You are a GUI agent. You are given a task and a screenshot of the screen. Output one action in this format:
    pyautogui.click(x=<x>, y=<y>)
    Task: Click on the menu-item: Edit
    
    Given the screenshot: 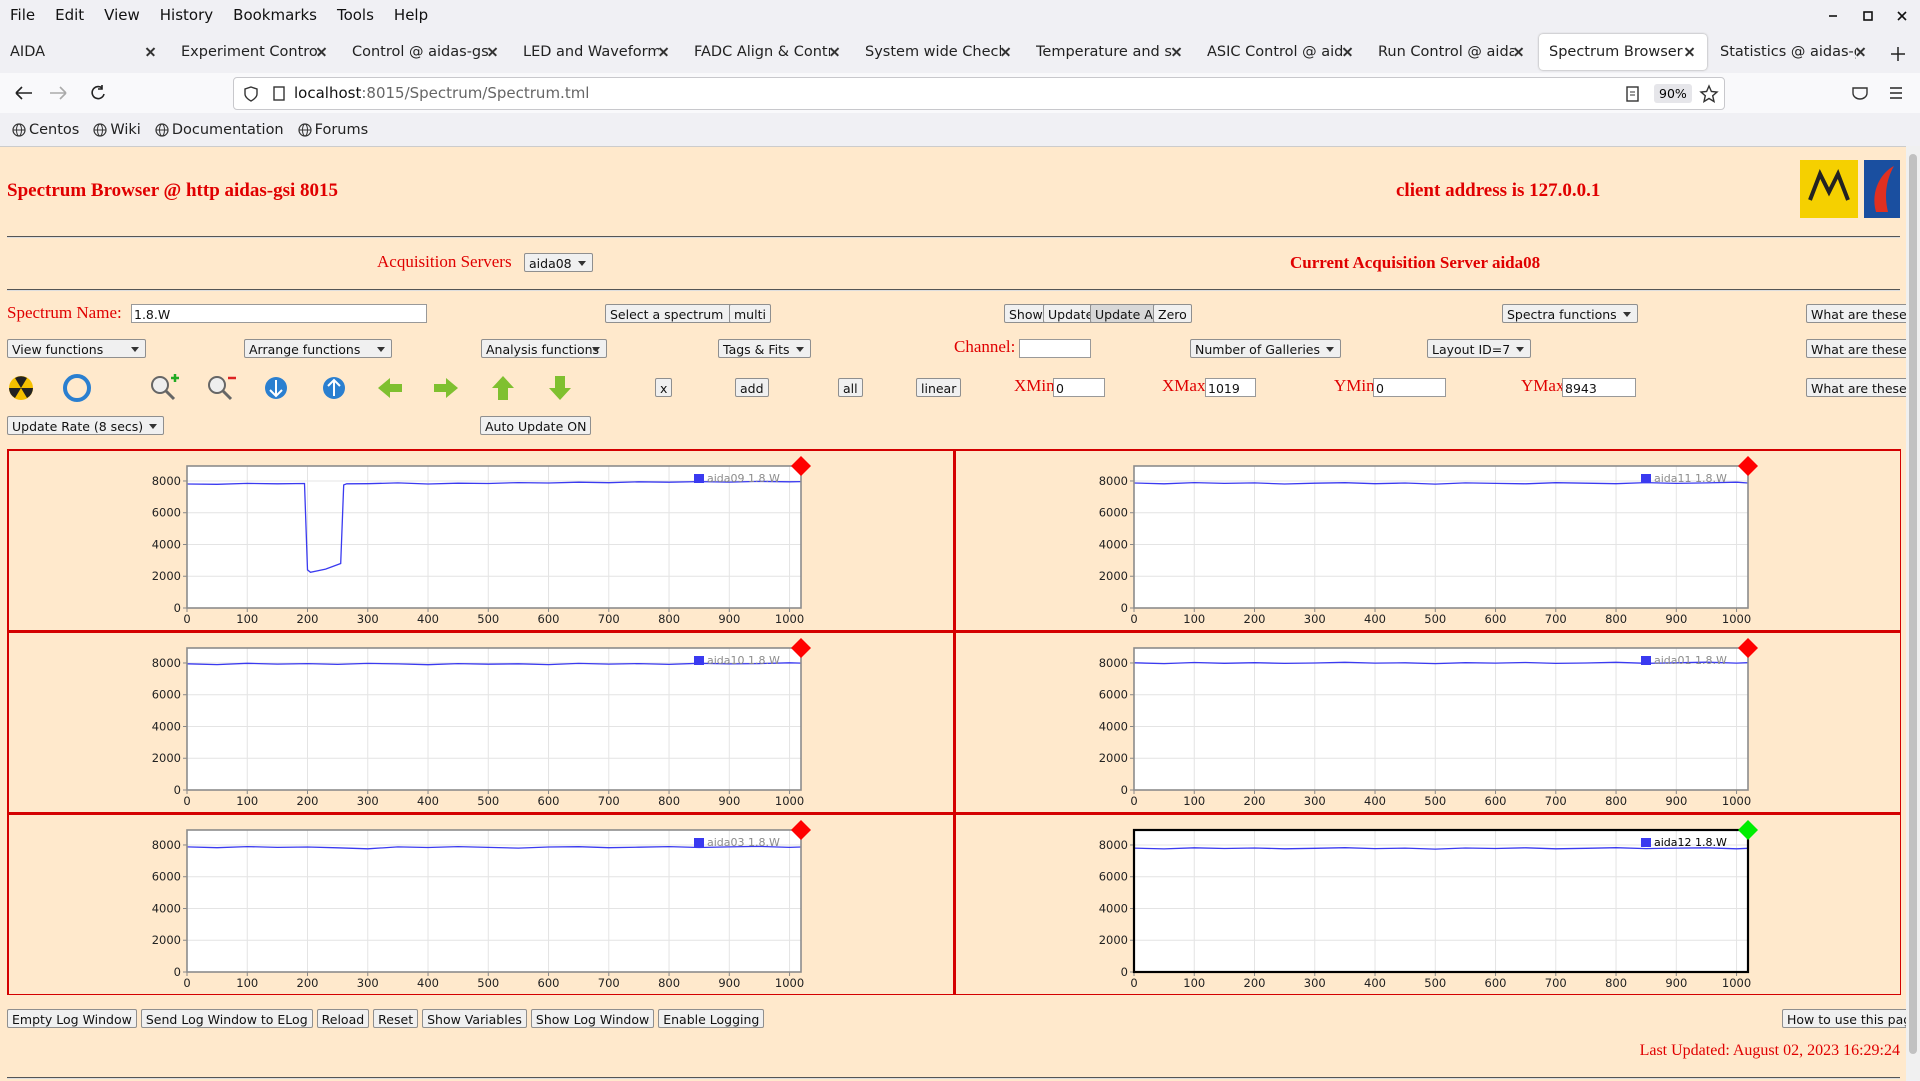 What is the action you would take?
    pyautogui.click(x=70, y=15)
    